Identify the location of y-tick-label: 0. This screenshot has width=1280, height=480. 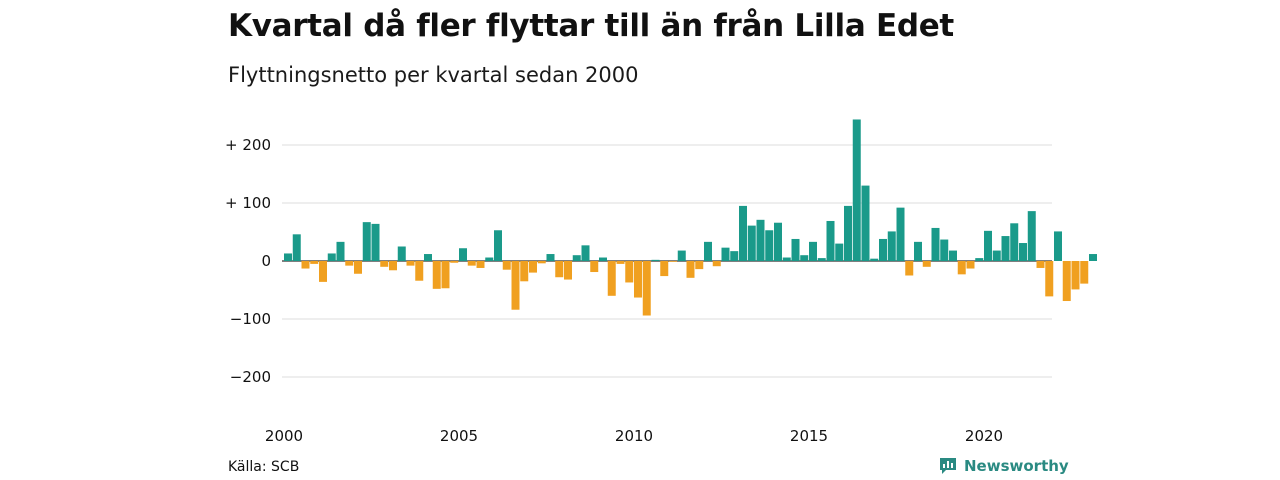
(266, 261).